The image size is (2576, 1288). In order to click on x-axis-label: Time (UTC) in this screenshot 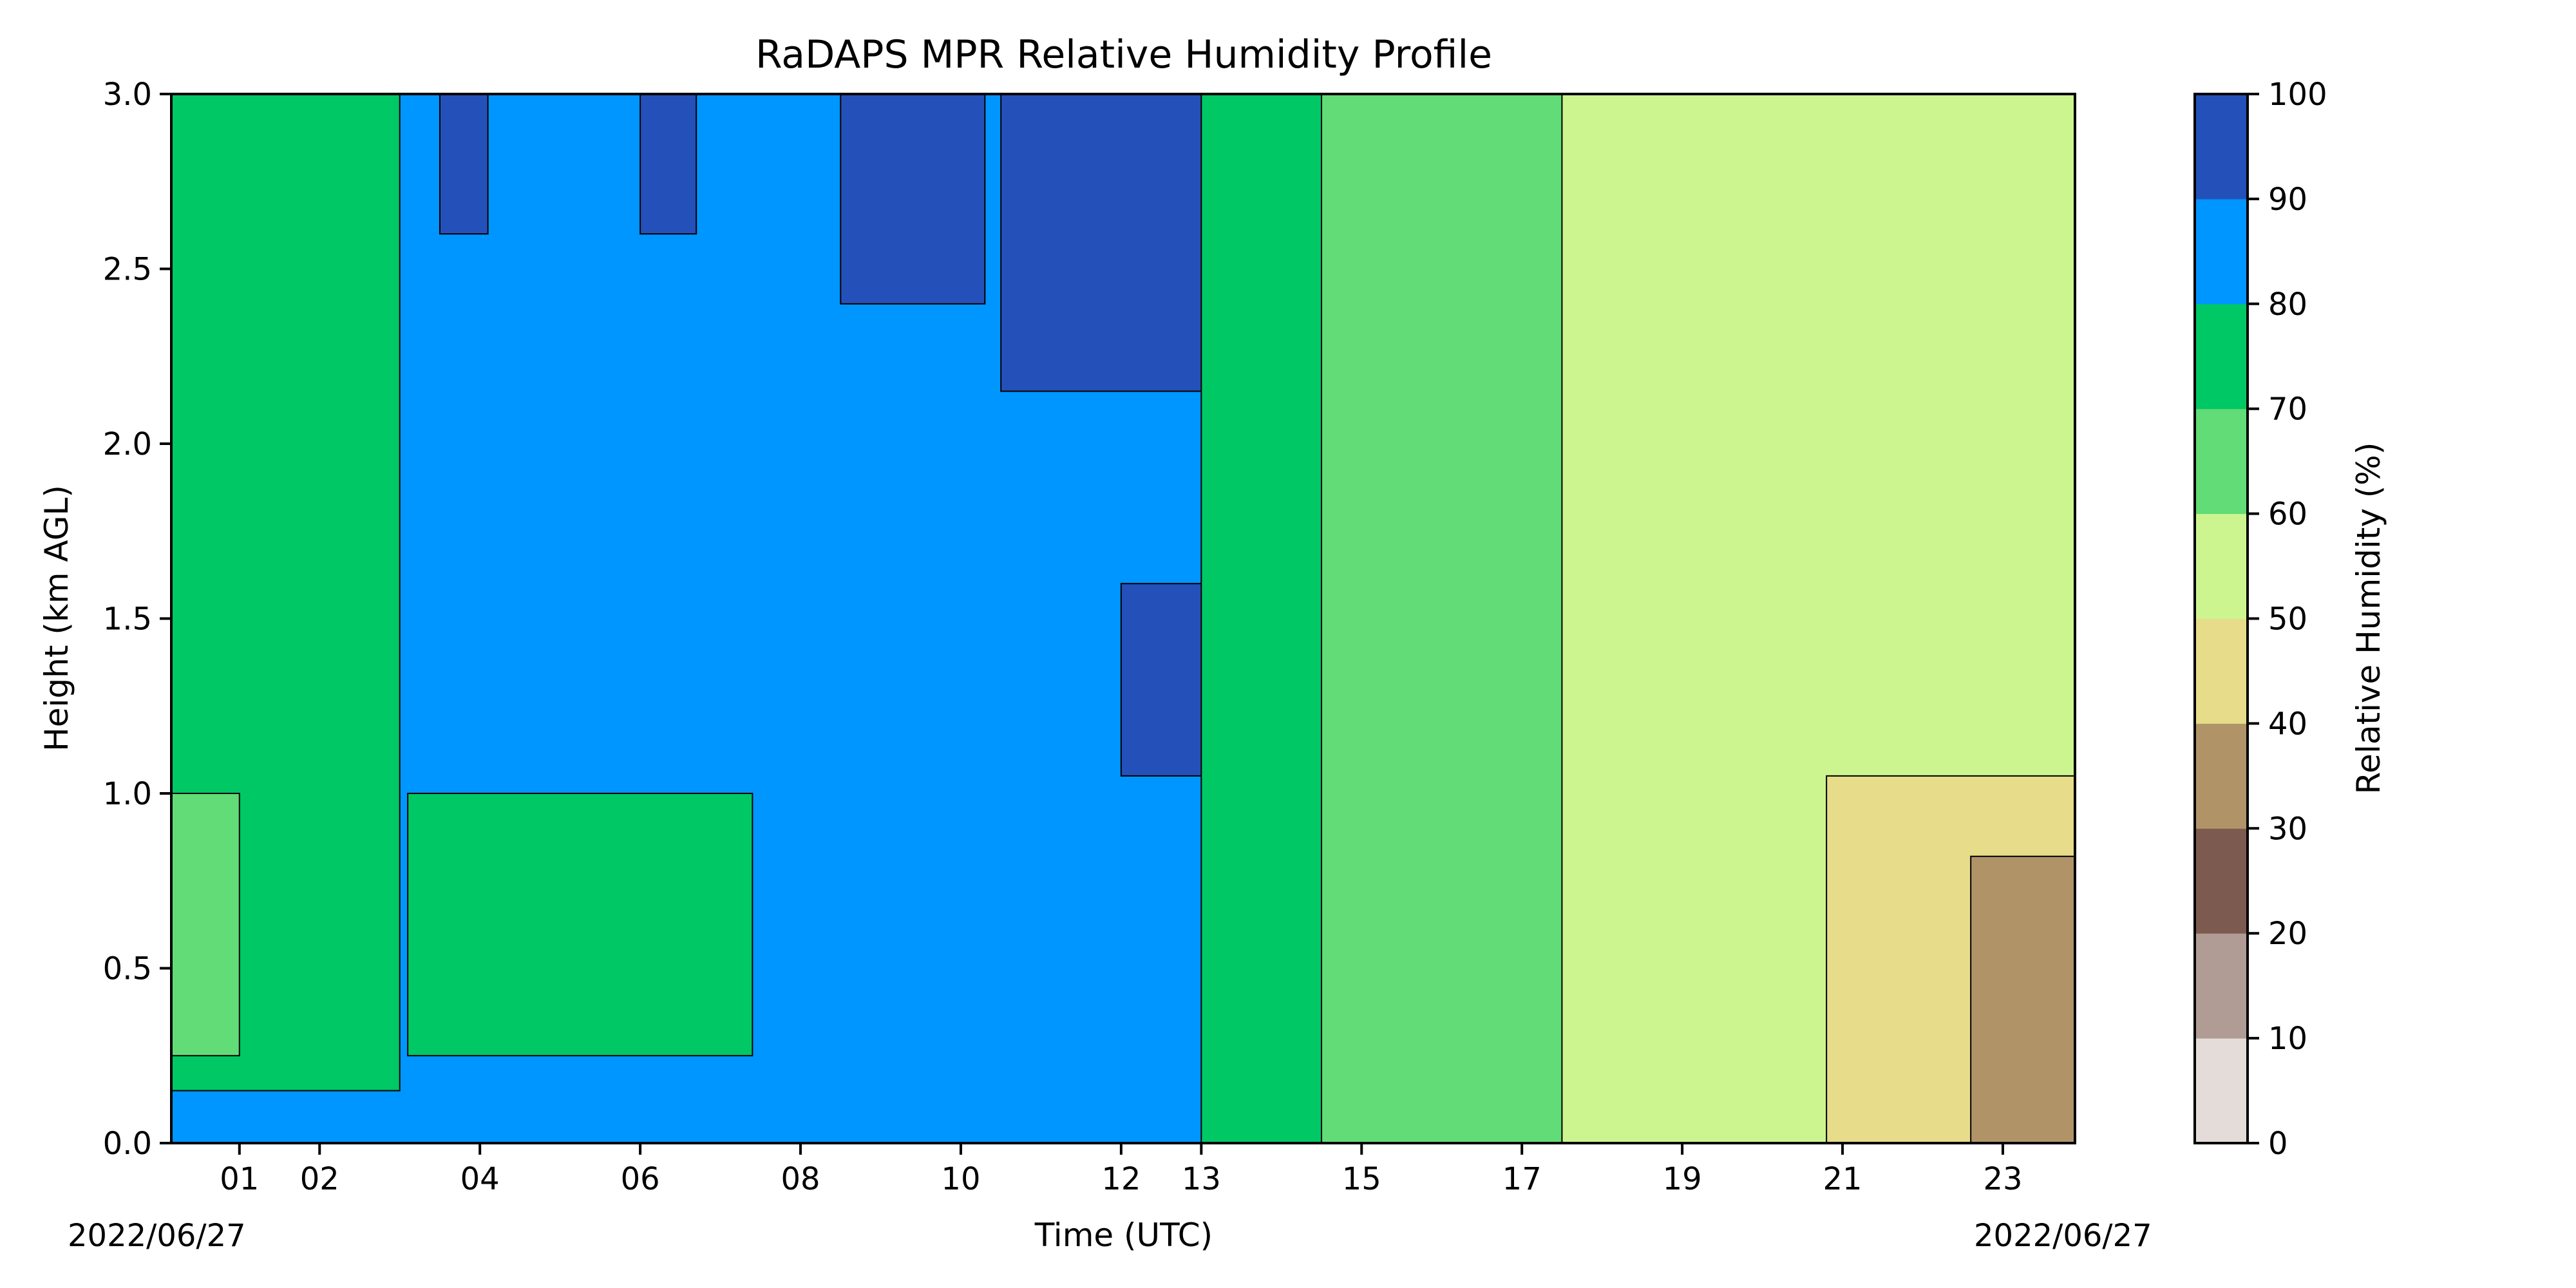, I will do `click(1124, 1235)`.